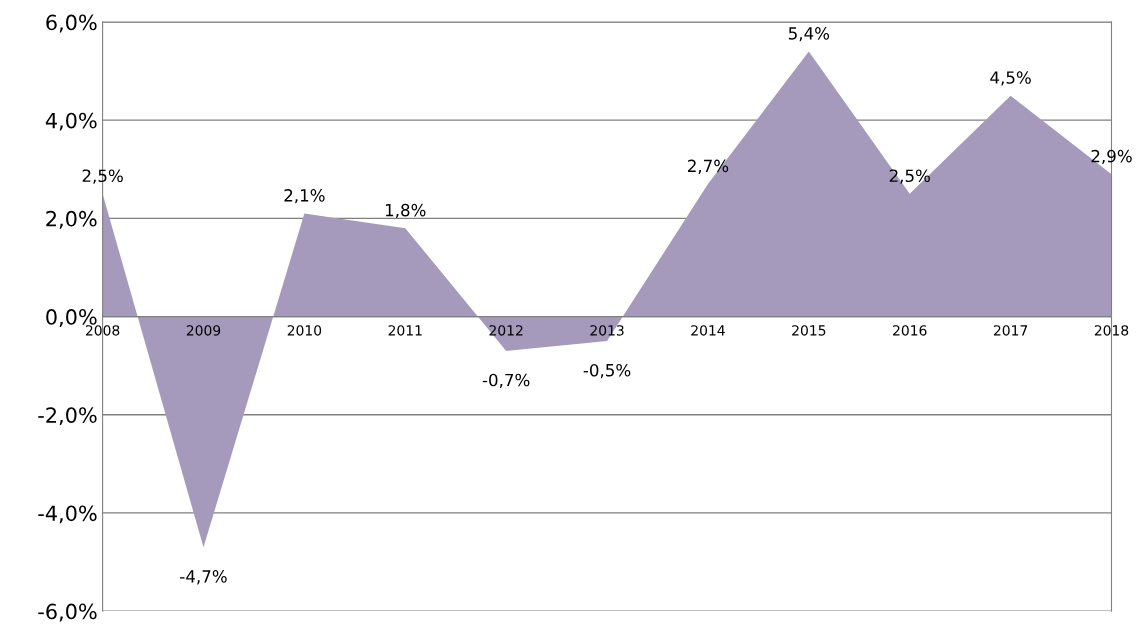  I want to click on y-tick-label: -6,0%, so click(67, 612).